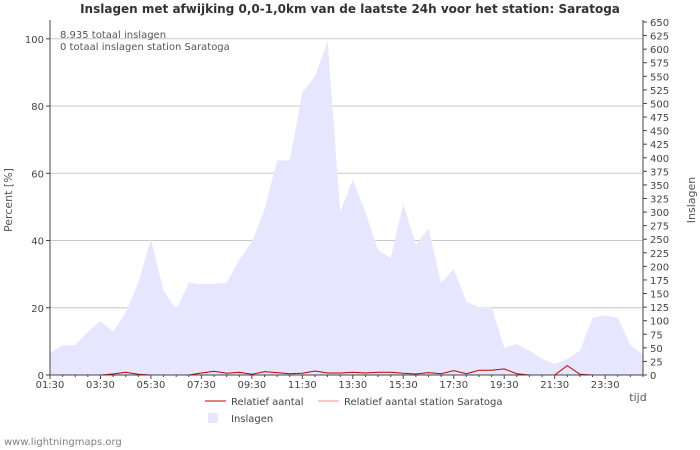 The width and height of the screenshot is (700, 450). What do you see at coordinates (605, 385) in the screenshot?
I see `x-tick-label-23:30: 23:30` at bounding box center [605, 385].